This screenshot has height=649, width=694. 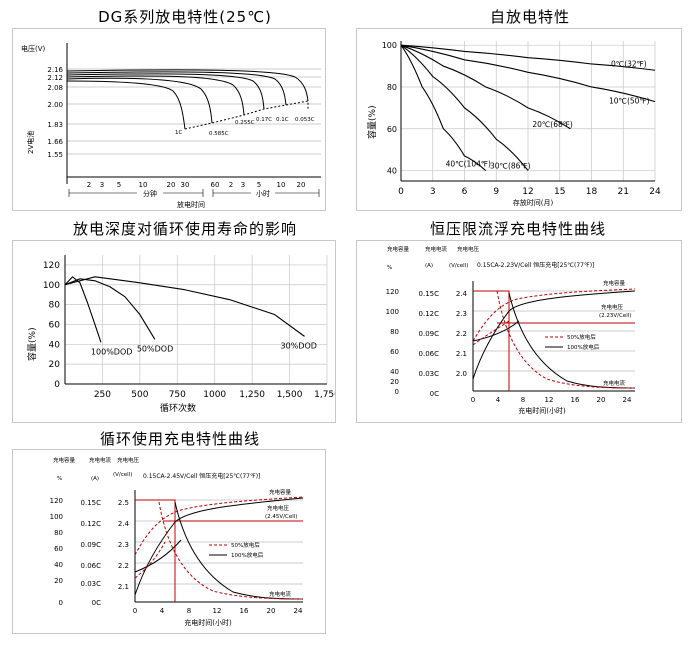 What do you see at coordinates (51, 266) in the screenshot?
I see `cycle-life-y-tick: 120` at bounding box center [51, 266].